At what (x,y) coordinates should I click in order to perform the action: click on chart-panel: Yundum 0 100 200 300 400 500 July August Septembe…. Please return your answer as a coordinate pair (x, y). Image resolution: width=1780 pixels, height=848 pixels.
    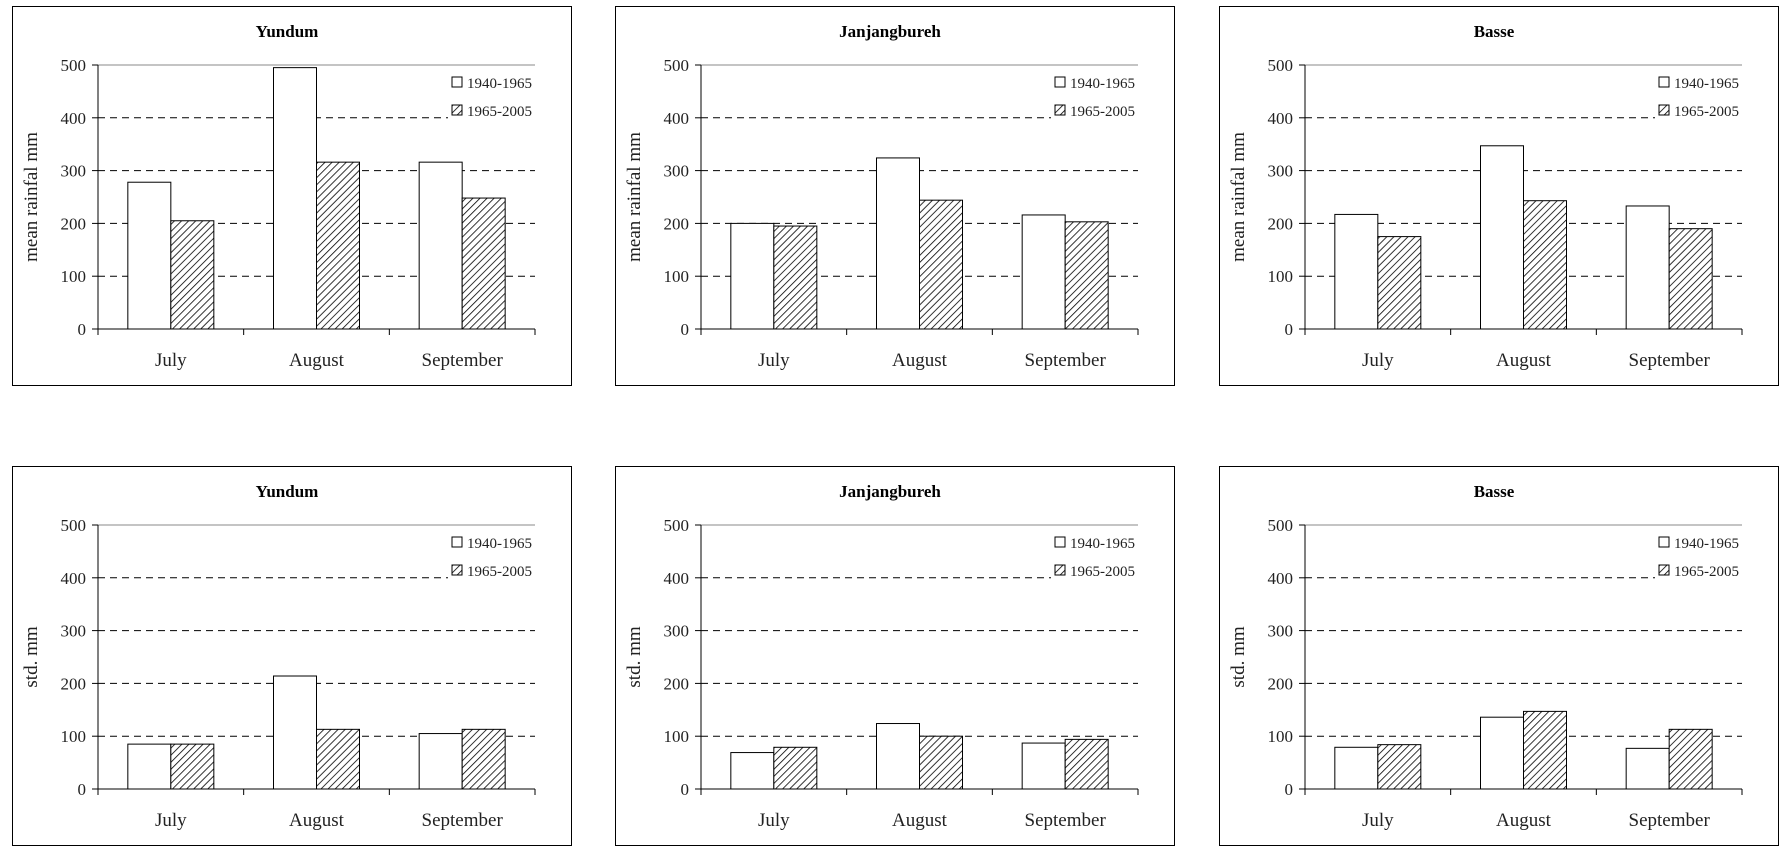
    Looking at the image, I should click on (292, 196).